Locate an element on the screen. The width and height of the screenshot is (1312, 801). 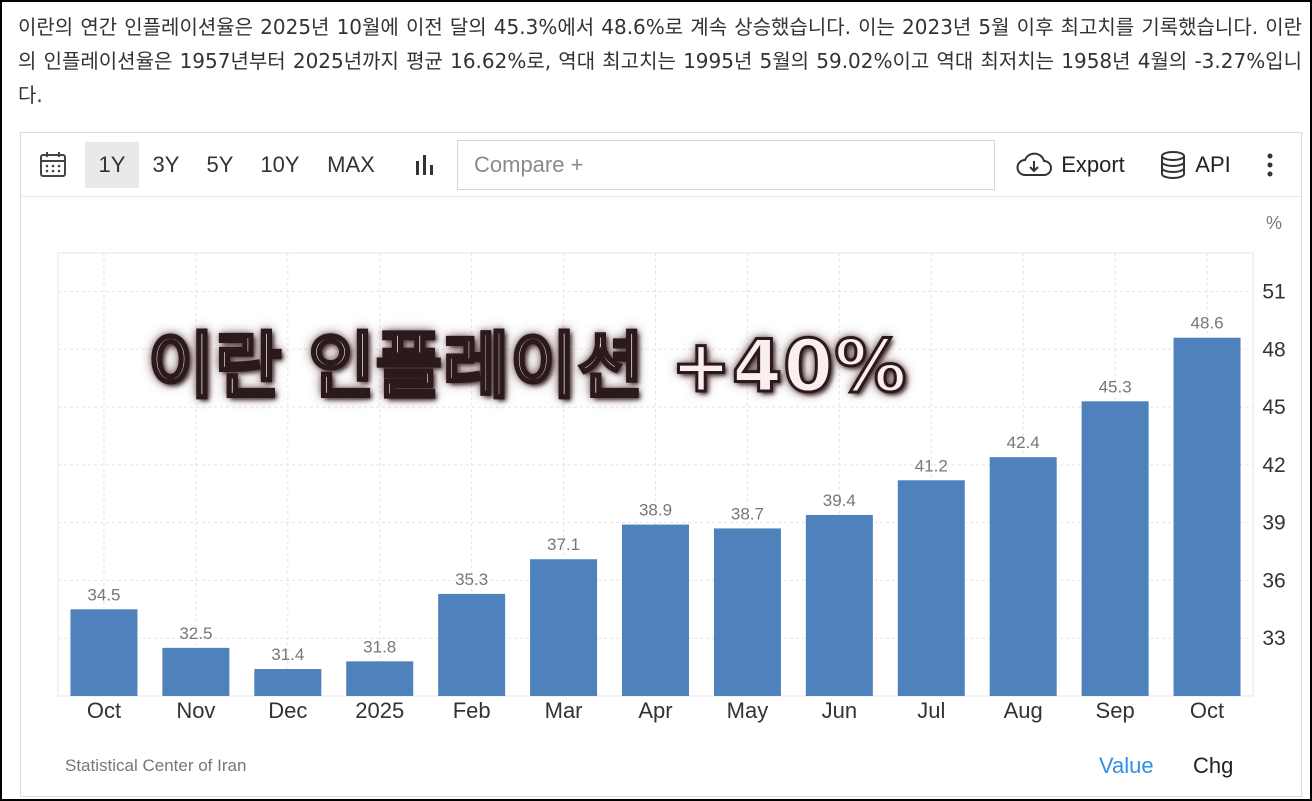
y-tick-label: 42 is located at coordinates (1273, 465).